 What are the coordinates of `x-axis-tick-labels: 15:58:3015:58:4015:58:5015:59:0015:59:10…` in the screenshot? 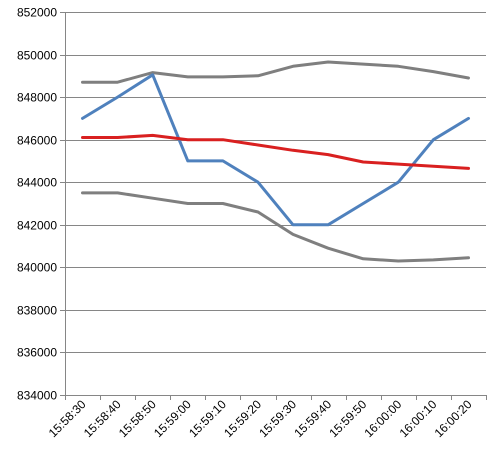 It's located at (260, 418).